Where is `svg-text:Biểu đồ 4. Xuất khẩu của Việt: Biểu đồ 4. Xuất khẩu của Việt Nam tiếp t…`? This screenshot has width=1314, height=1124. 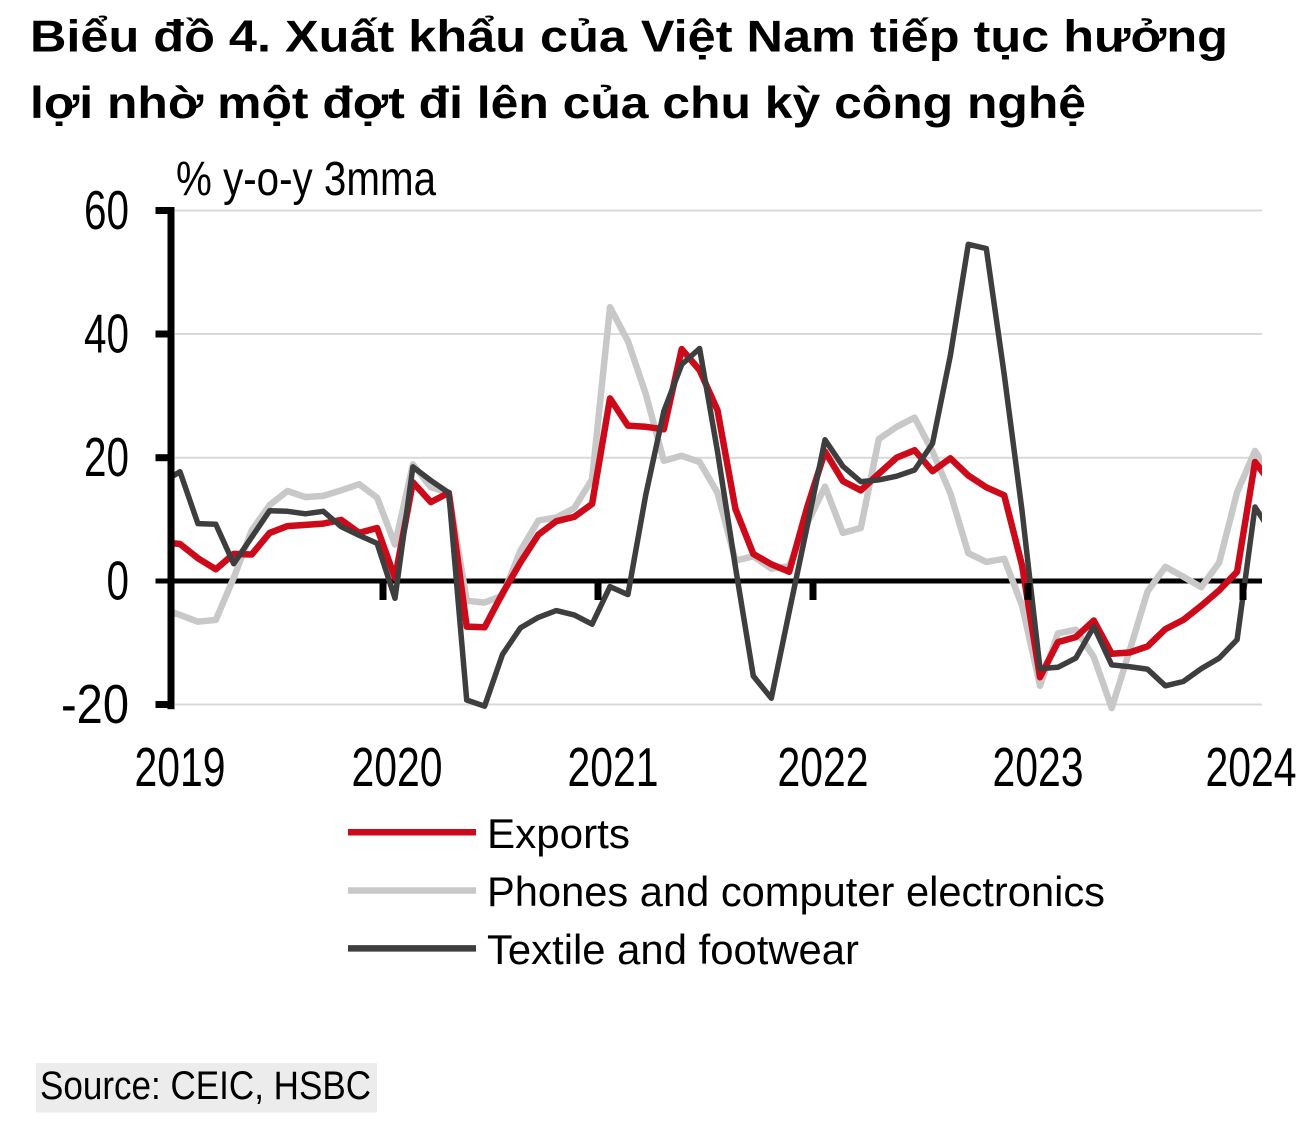 svg-text:Biểu đồ 4. Xuất khẩu của Việt: Biểu đồ 4. Xuất khẩu của Việt Nam tiếp t… is located at coordinates (629, 37).